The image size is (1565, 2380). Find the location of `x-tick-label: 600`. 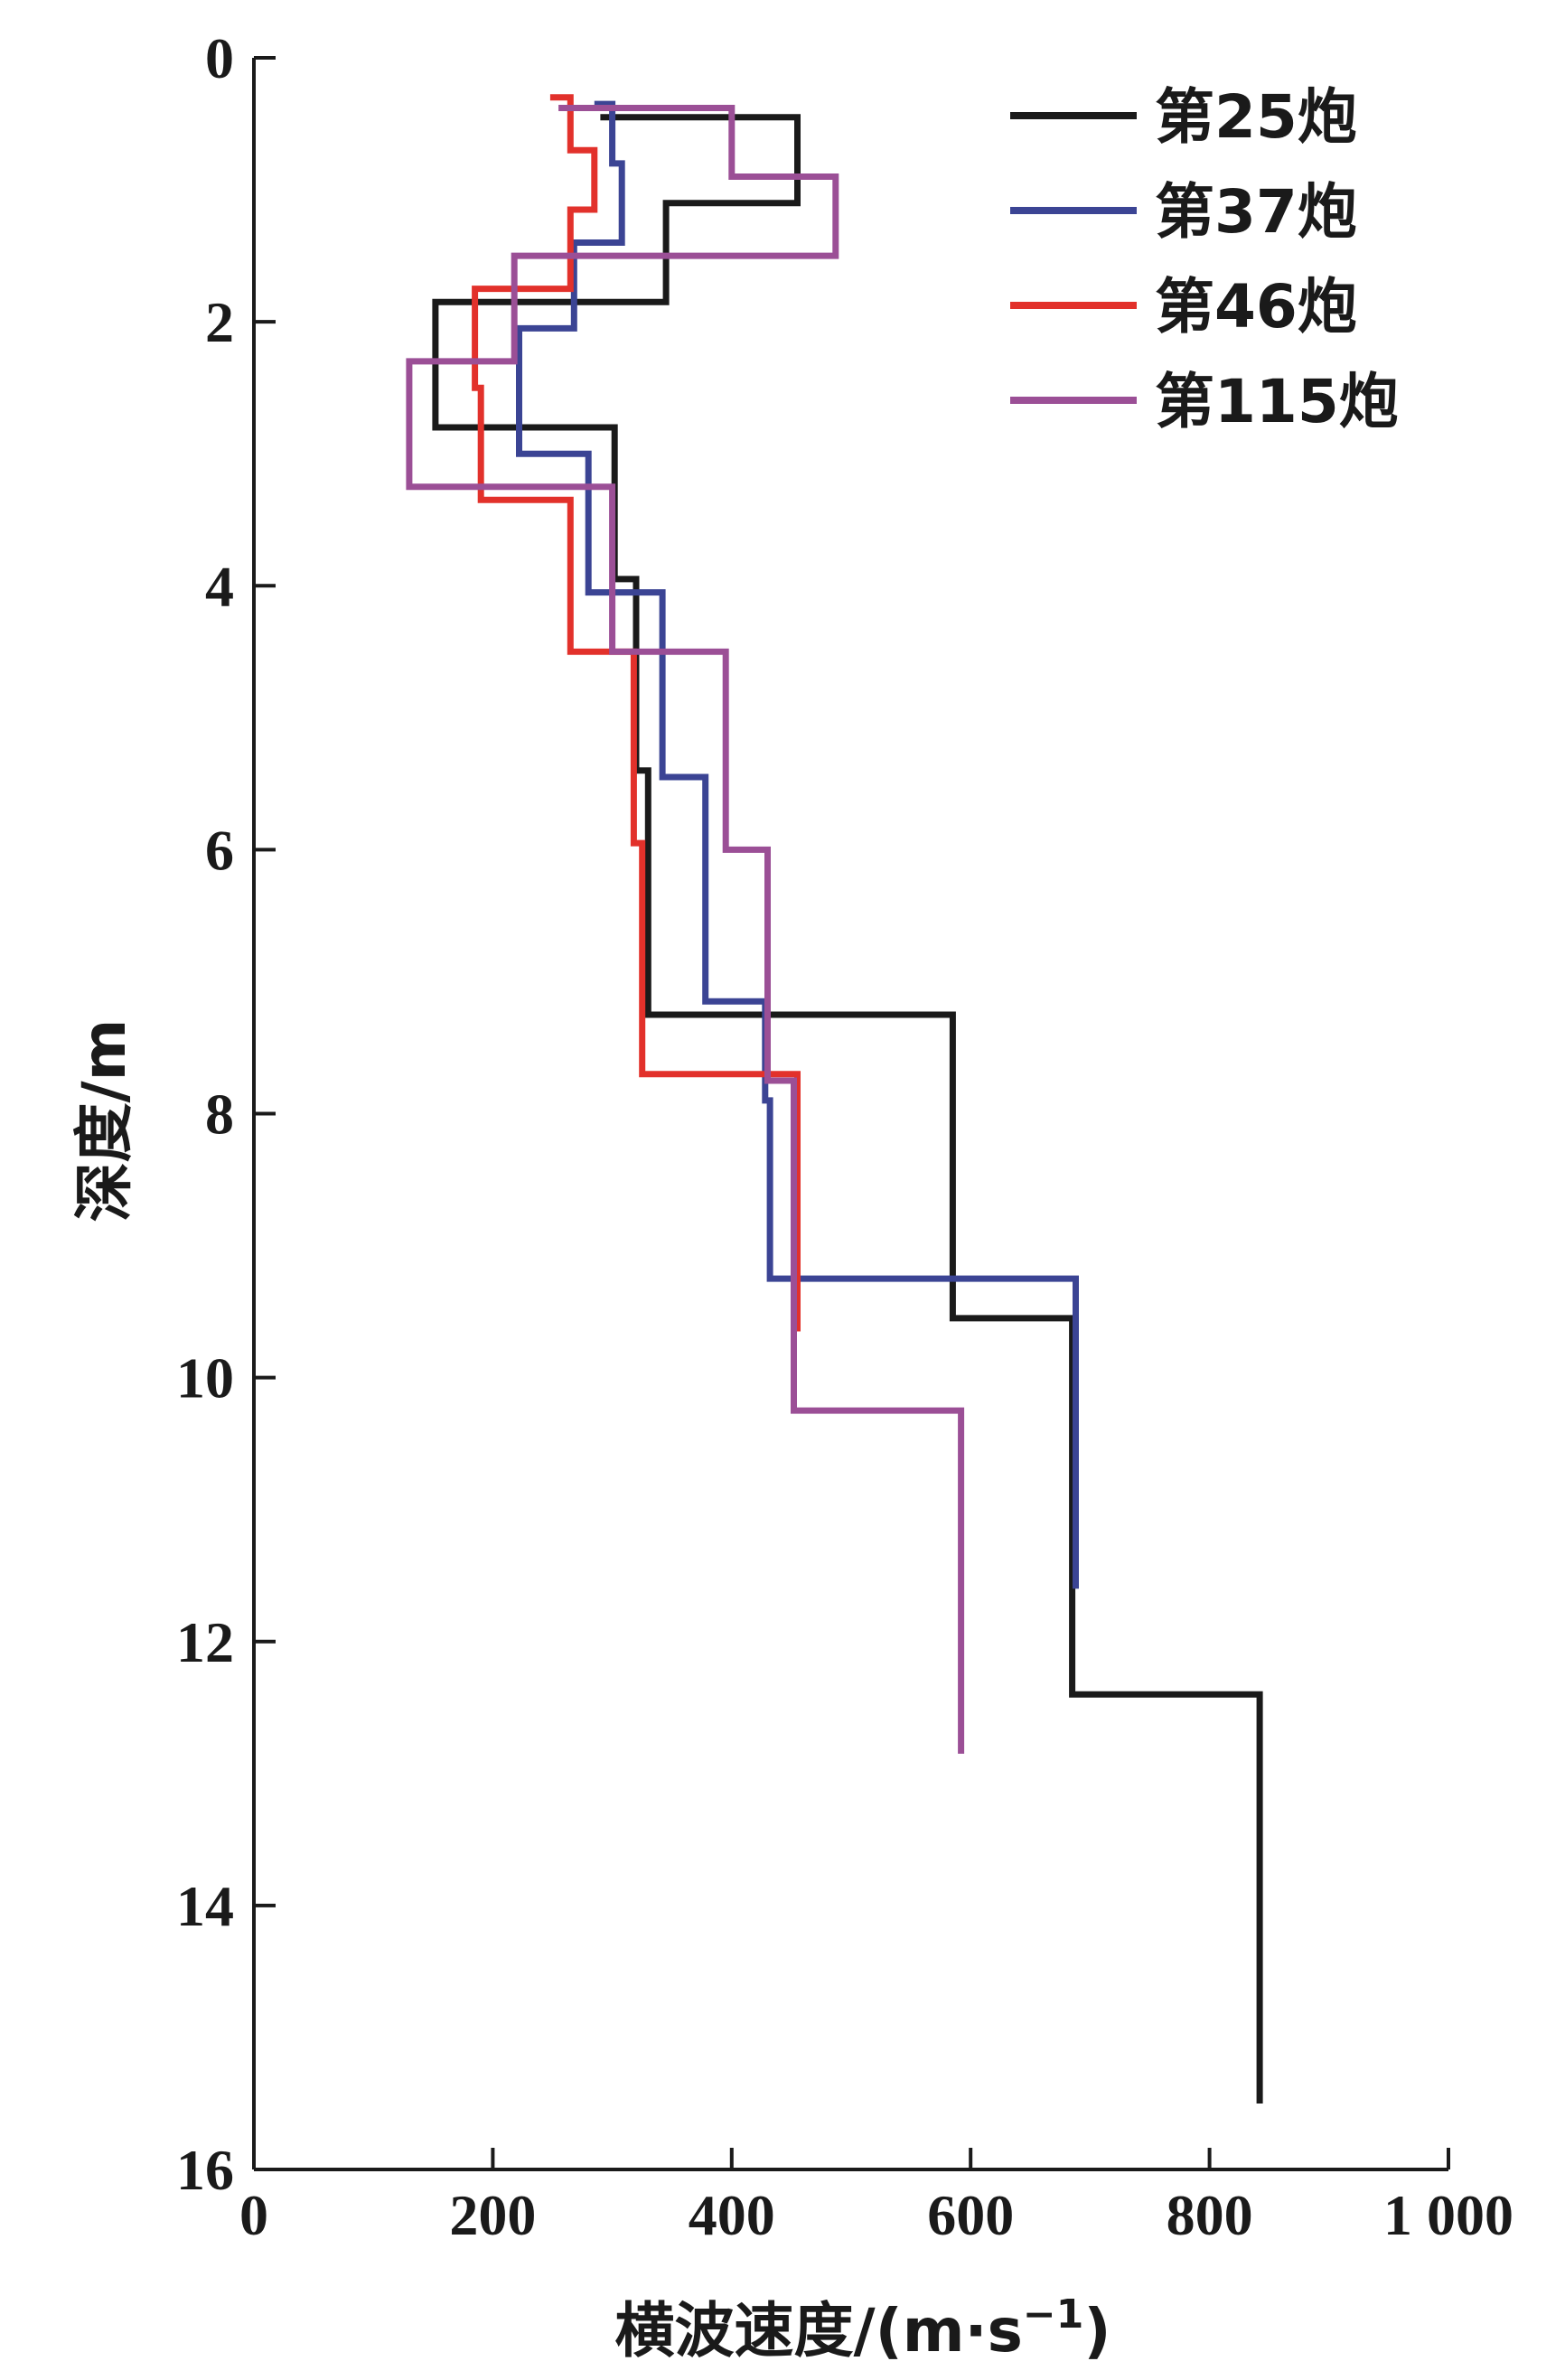

x-tick-label: 600 is located at coordinates (970, 2215).